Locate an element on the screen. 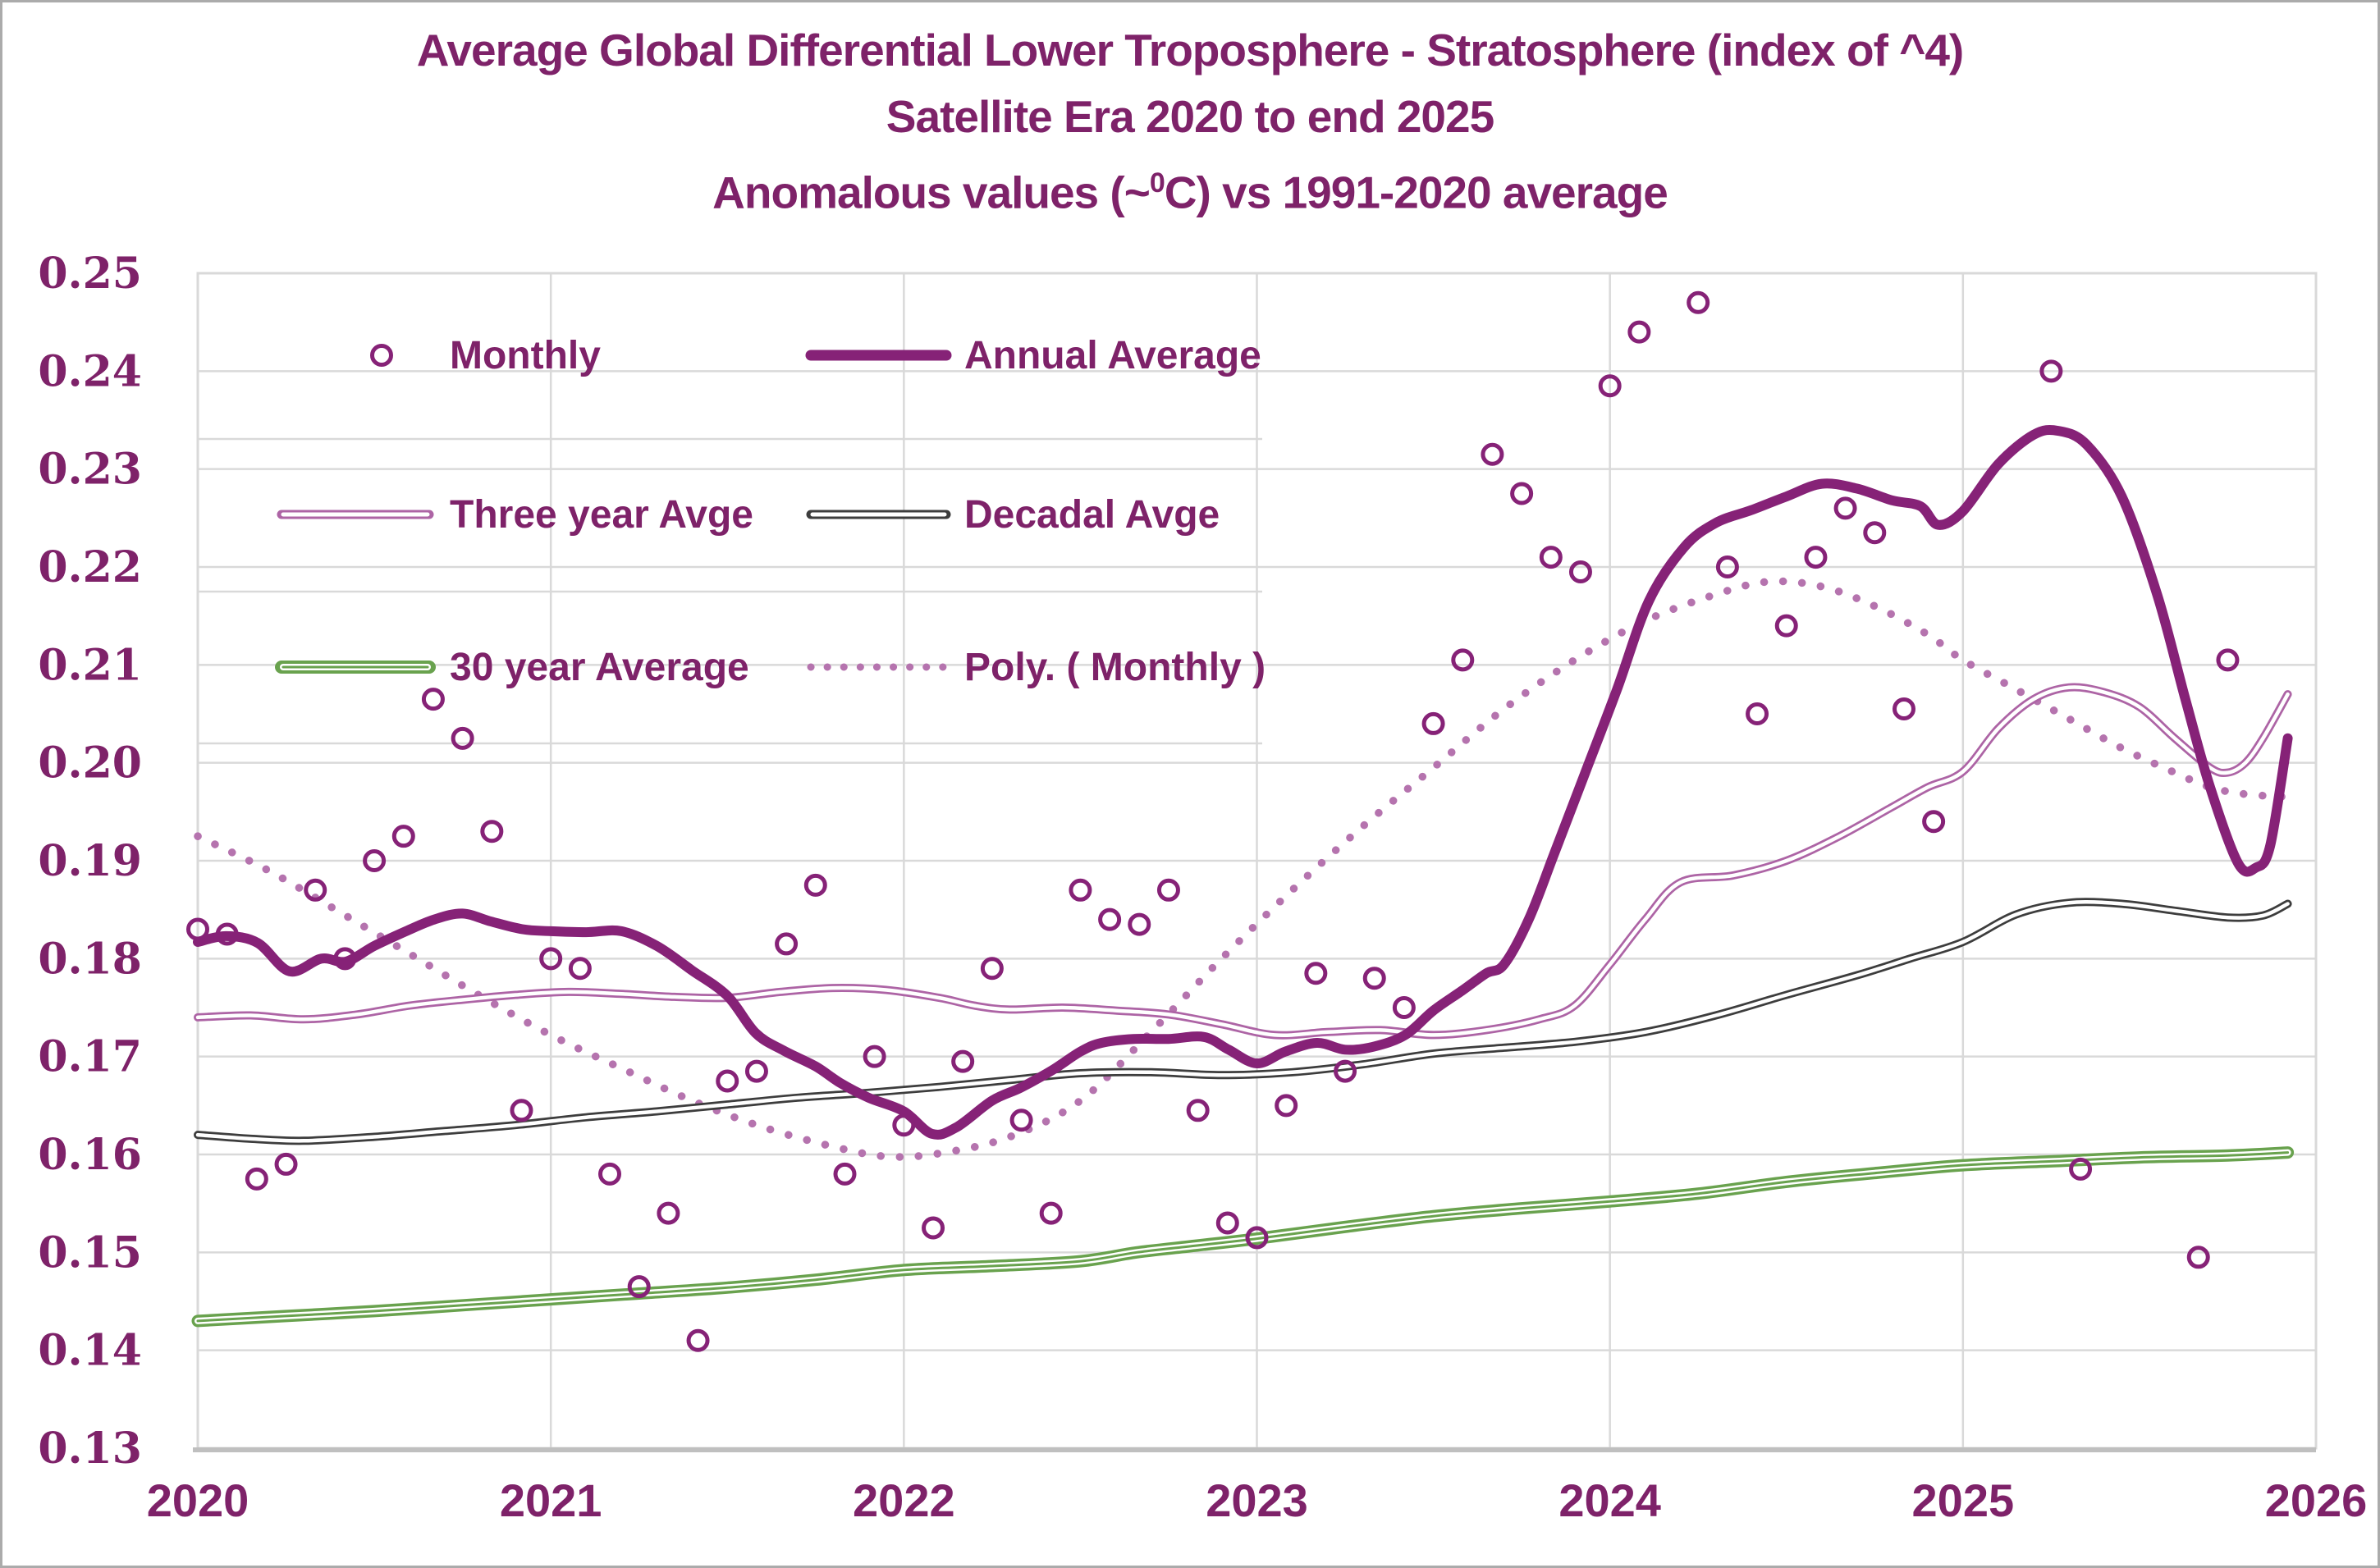 Image resolution: width=2380 pixels, height=1568 pixels. legend-monthly-marker is located at coordinates (381, 355).